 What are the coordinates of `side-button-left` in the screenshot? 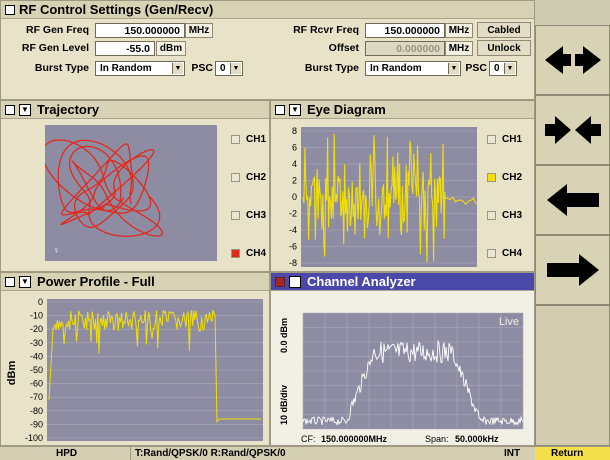 It's located at (572, 200).